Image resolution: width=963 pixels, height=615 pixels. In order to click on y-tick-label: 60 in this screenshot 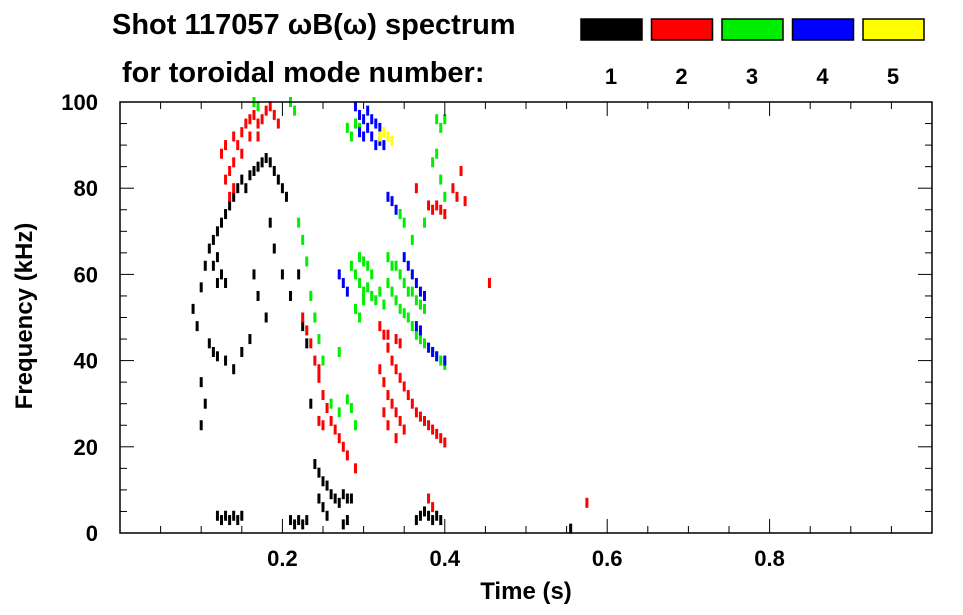, I will do `click(86, 274)`.